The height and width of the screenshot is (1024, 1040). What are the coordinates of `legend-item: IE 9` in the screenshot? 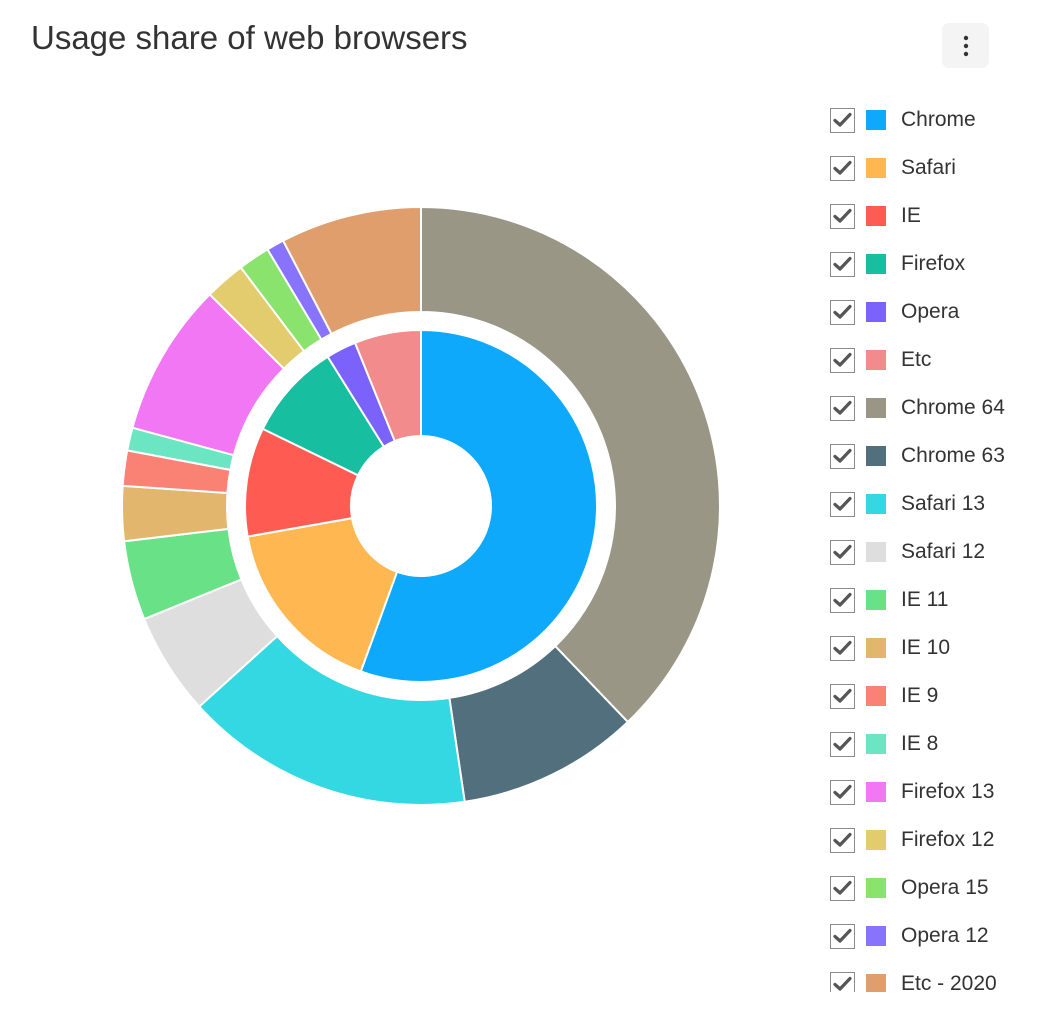 It's located at (930, 696).